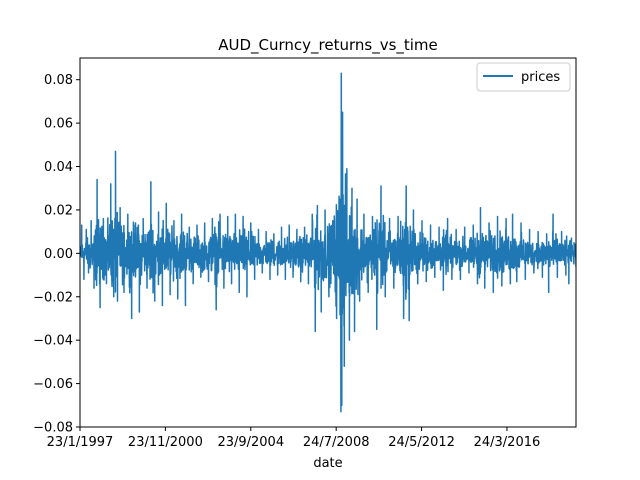 The height and width of the screenshot is (480, 640). I want to click on y-tick-label: 0.02, so click(58, 210).